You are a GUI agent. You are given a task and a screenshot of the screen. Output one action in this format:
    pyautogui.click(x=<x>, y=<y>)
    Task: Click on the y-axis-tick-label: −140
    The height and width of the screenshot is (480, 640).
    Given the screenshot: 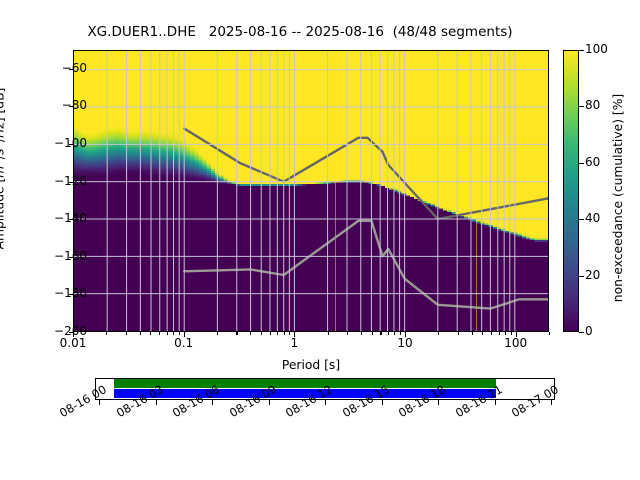 What is the action you would take?
    pyautogui.click(x=70, y=218)
    